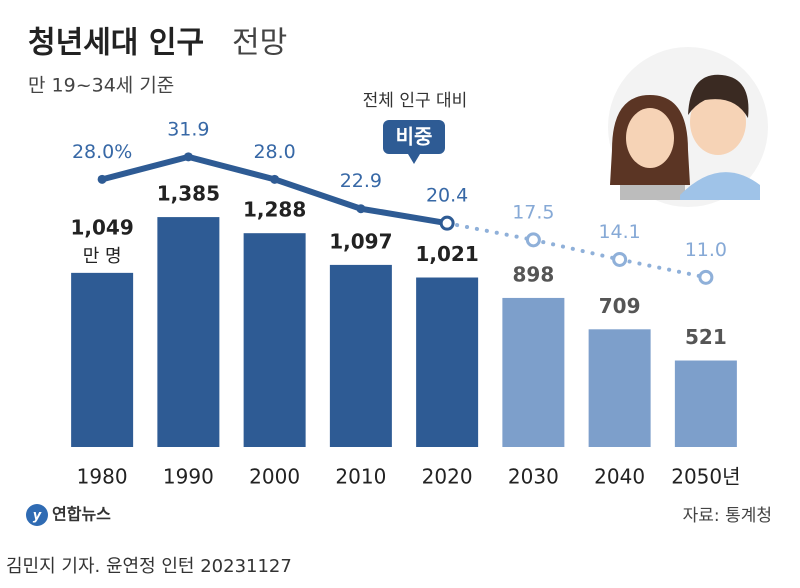 This screenshot has height=588, width=800. I want to click on illustration, so click(688, 127).